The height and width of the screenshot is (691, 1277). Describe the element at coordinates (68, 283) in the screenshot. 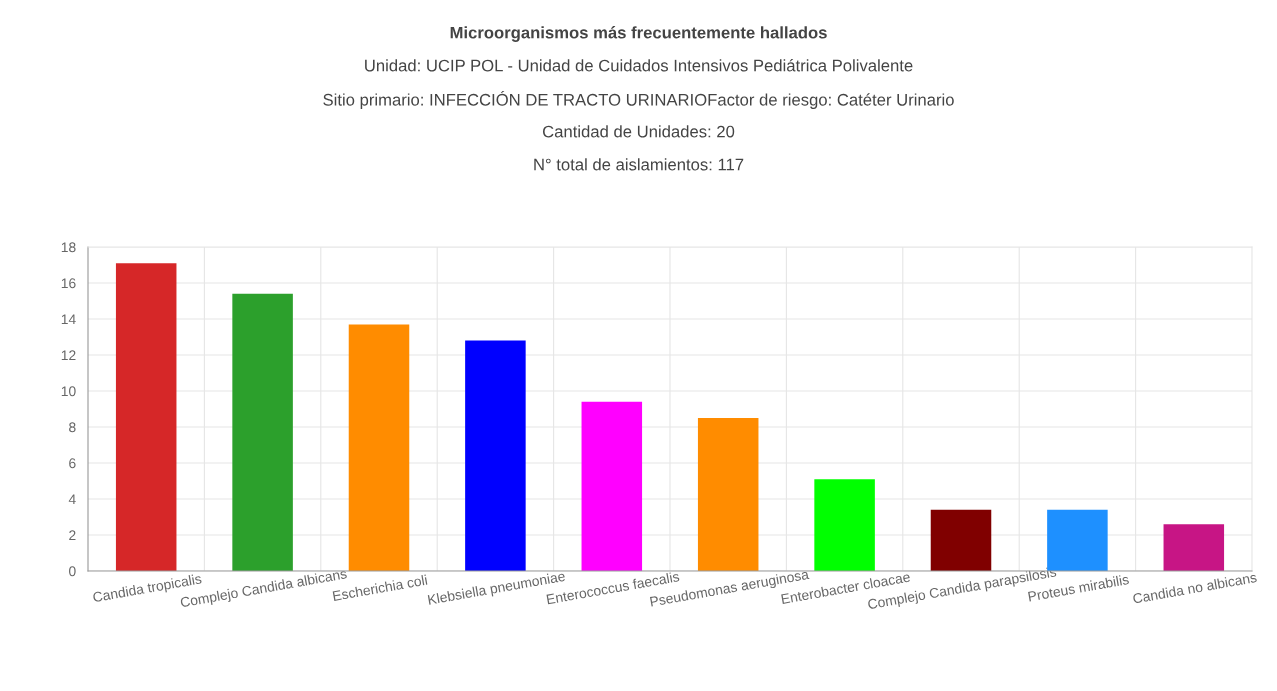

I see `y-tick-label: 16` at that location.